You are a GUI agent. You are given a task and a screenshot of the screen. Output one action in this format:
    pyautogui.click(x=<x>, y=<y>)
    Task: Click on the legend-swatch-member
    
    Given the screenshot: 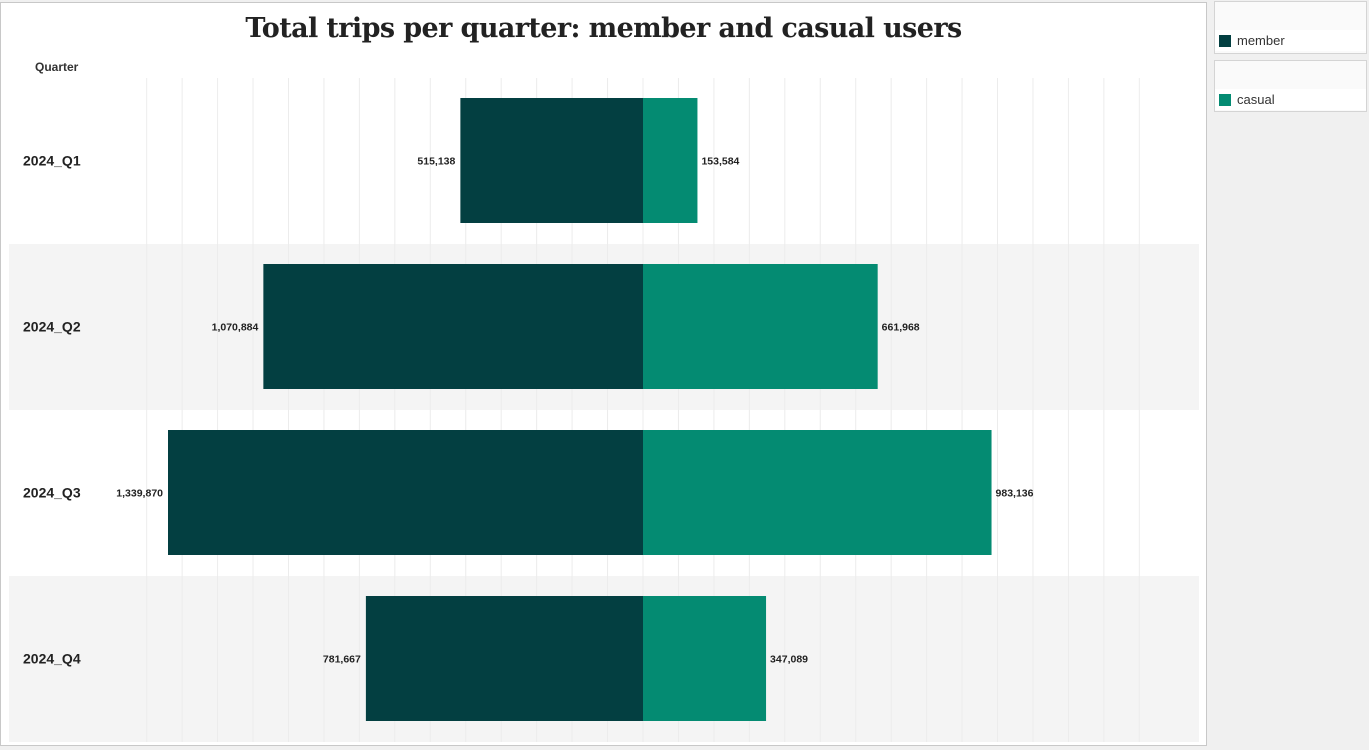 What is the action you would take?
    pyautogui.click(x=1225, y=40)
    